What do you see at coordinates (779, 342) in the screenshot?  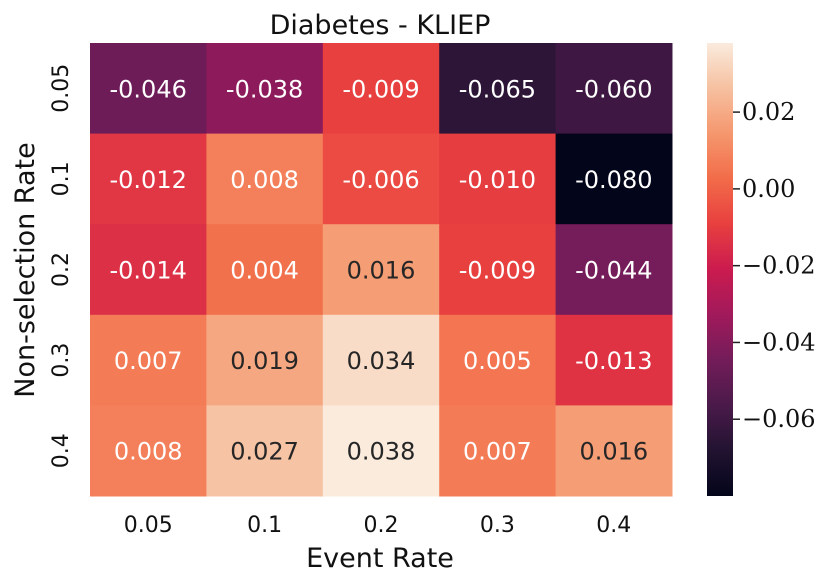 I see `colorbar-tick-label: −0.04` at bounding box center [779, 342].